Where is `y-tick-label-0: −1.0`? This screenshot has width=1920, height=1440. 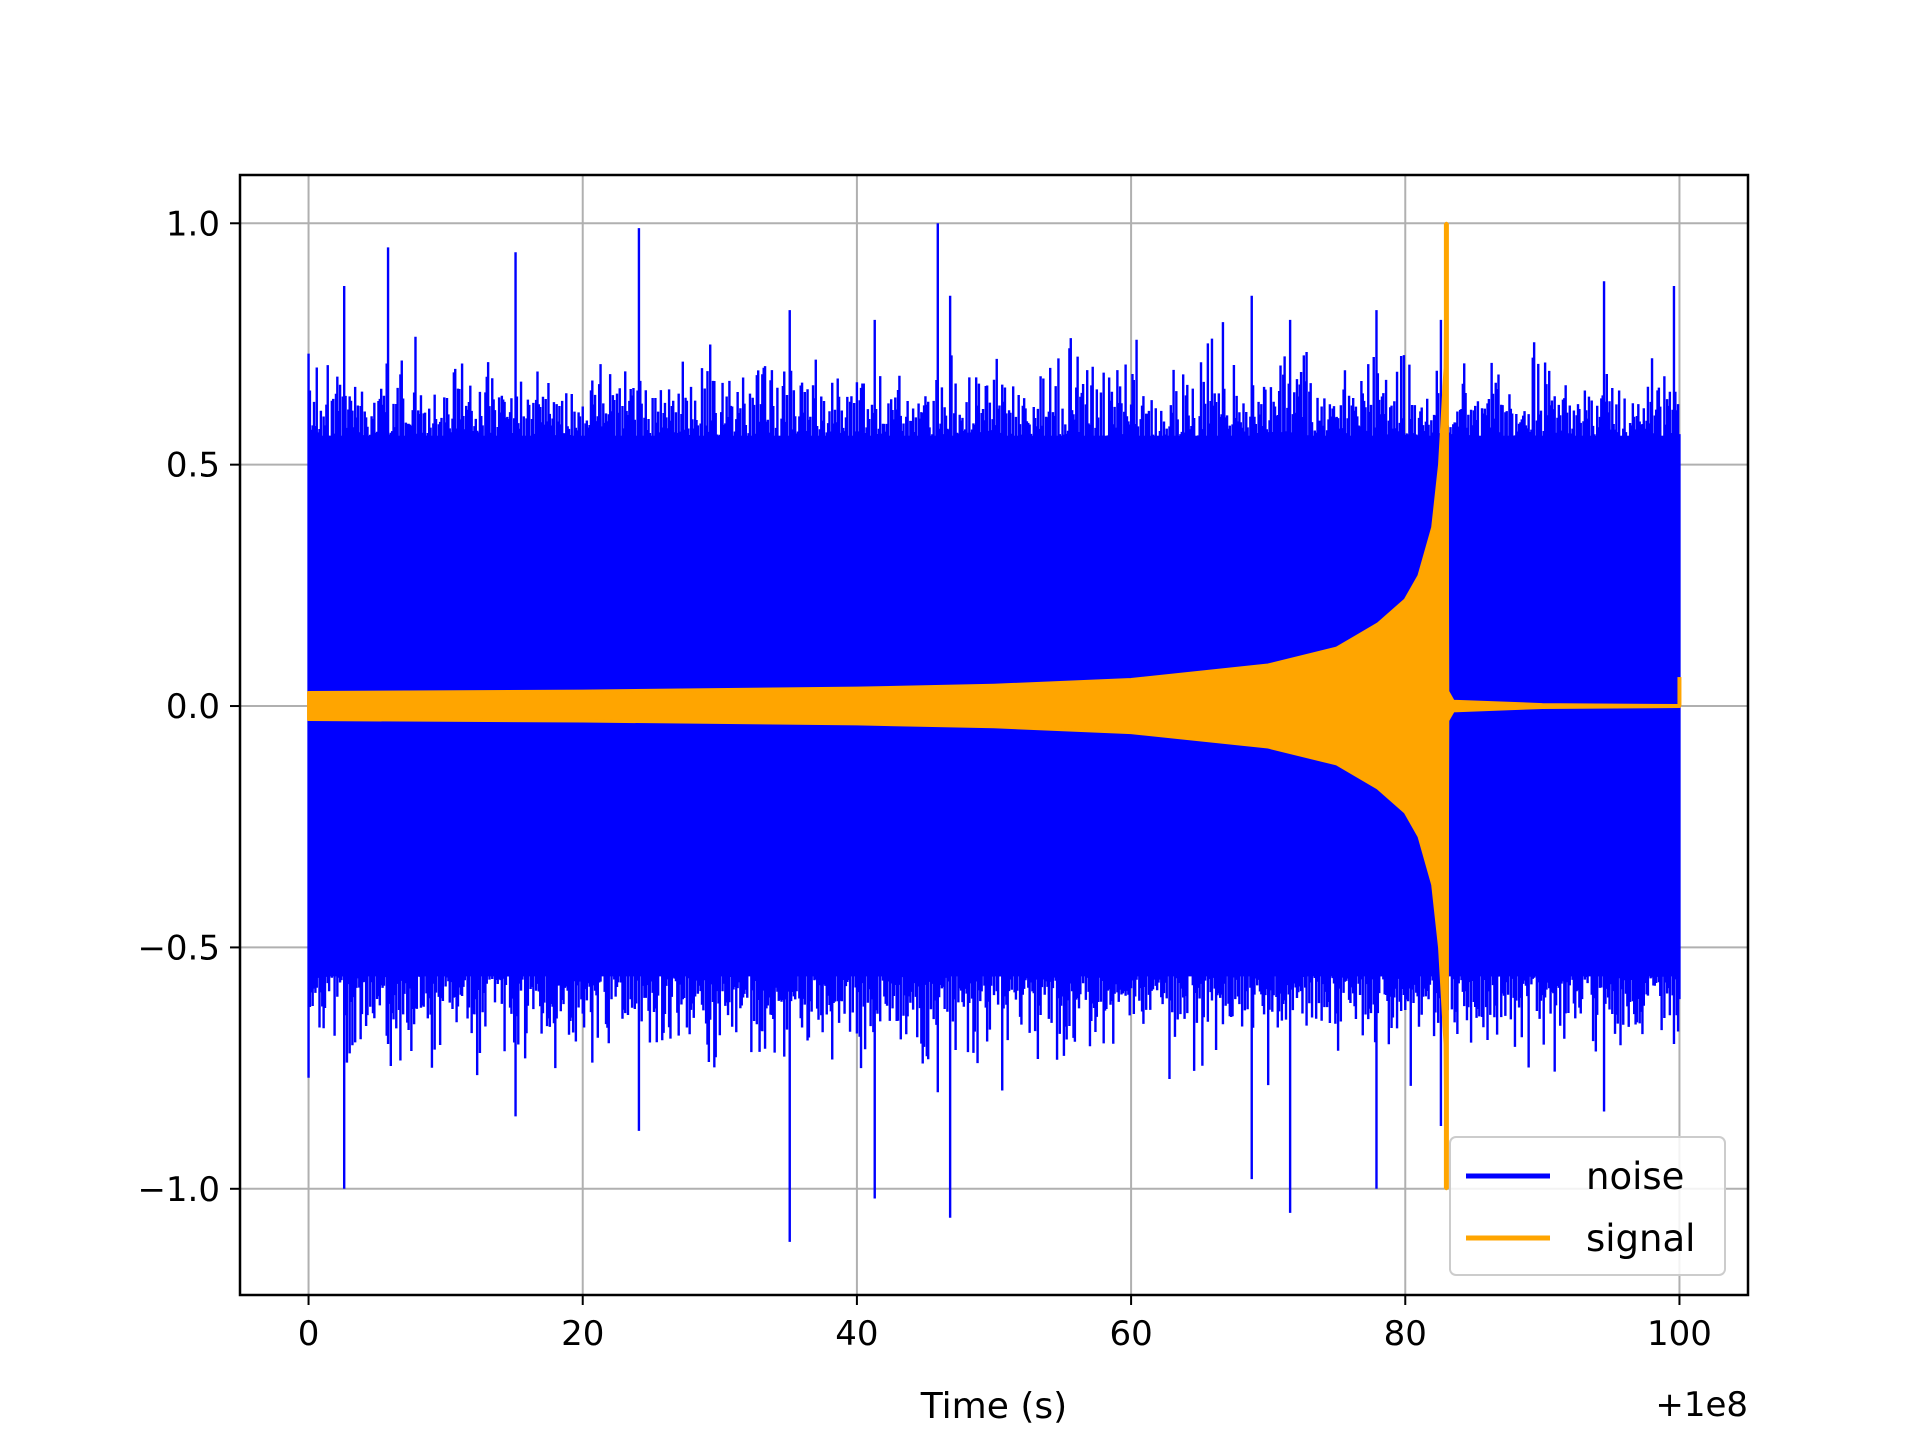 y-tick-label-0: −1.0 is located at coordinates (178, 1190).